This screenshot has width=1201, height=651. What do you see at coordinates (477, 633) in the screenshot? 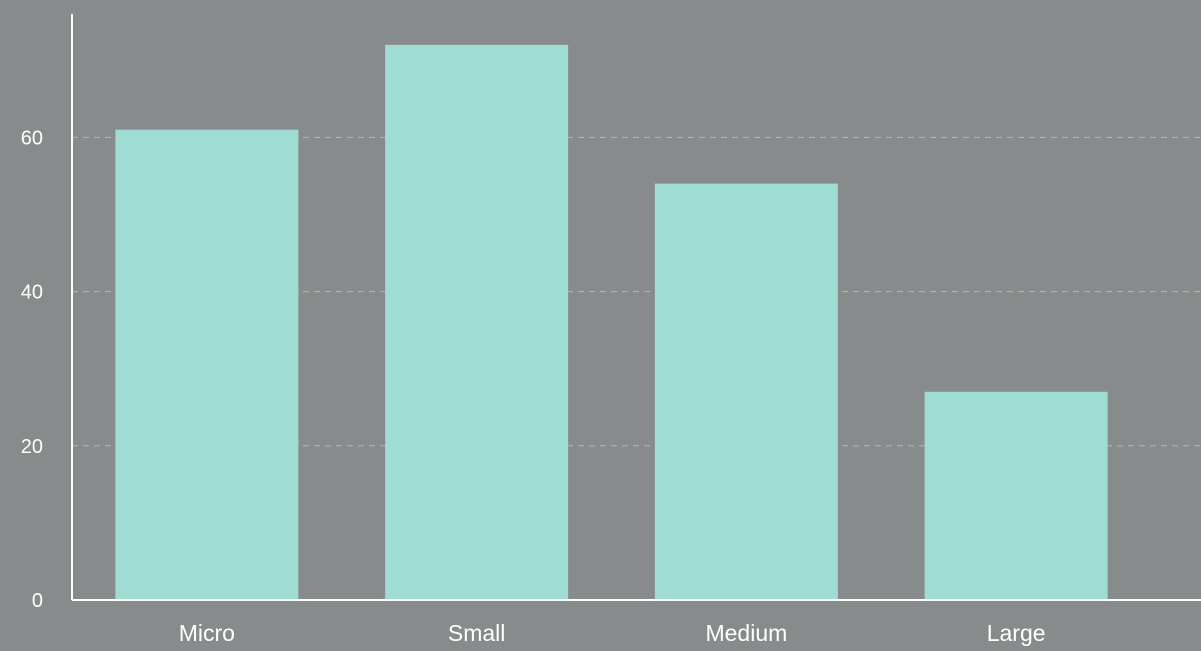
I see `x-tick-label-small: Small` at bounding box center [477, 633].